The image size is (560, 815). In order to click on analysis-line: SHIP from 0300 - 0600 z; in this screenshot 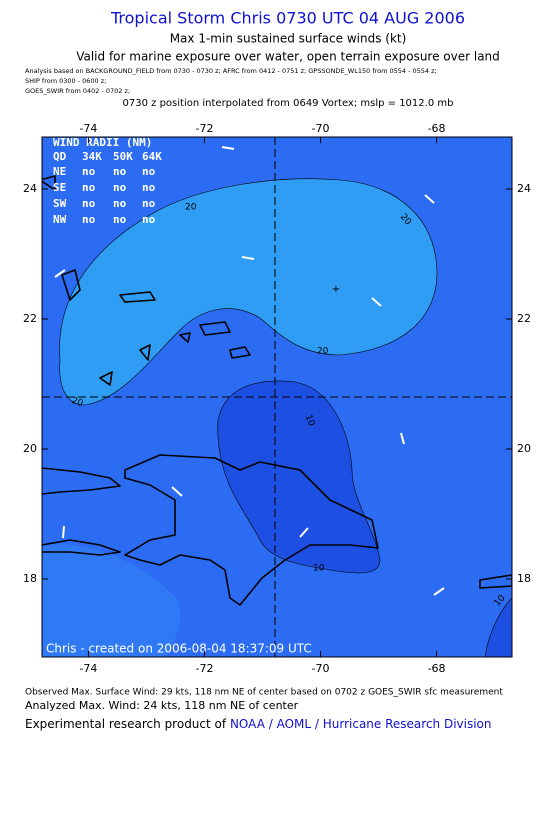, I will do `click(65, 81)`.